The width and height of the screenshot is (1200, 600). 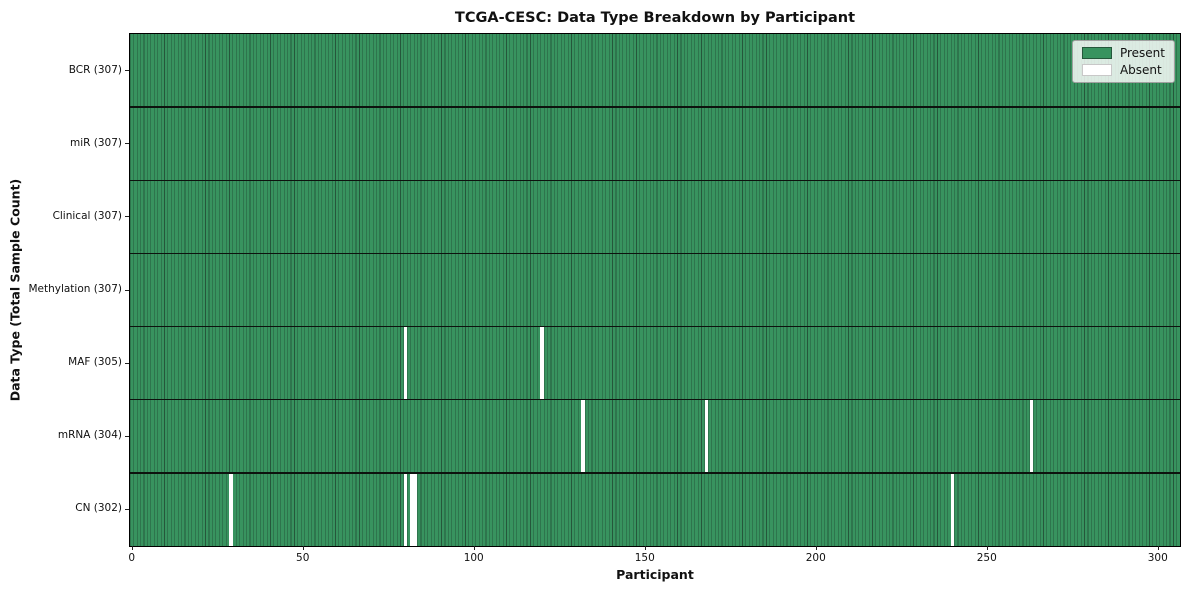 What do you see at coordinates (1096, 70) in the screenshot?
I see `legend-swatch-absent-icon` at bounding box center [1096, 70].